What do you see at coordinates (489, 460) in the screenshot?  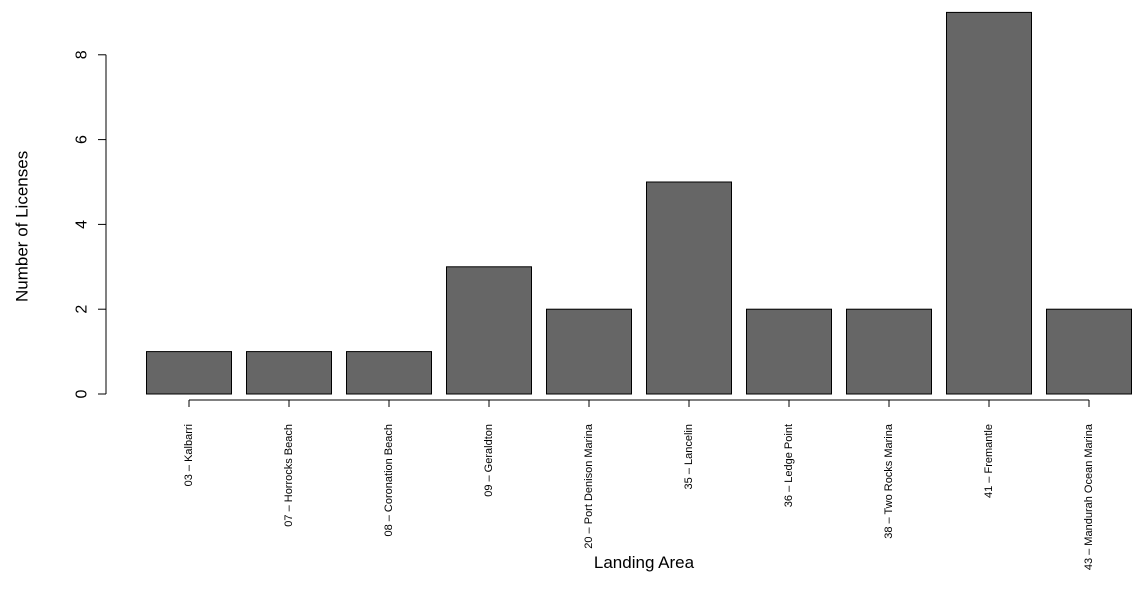 I see `x-tick-label-3: 09 – Geraldton` at bounding box center [489, 460].